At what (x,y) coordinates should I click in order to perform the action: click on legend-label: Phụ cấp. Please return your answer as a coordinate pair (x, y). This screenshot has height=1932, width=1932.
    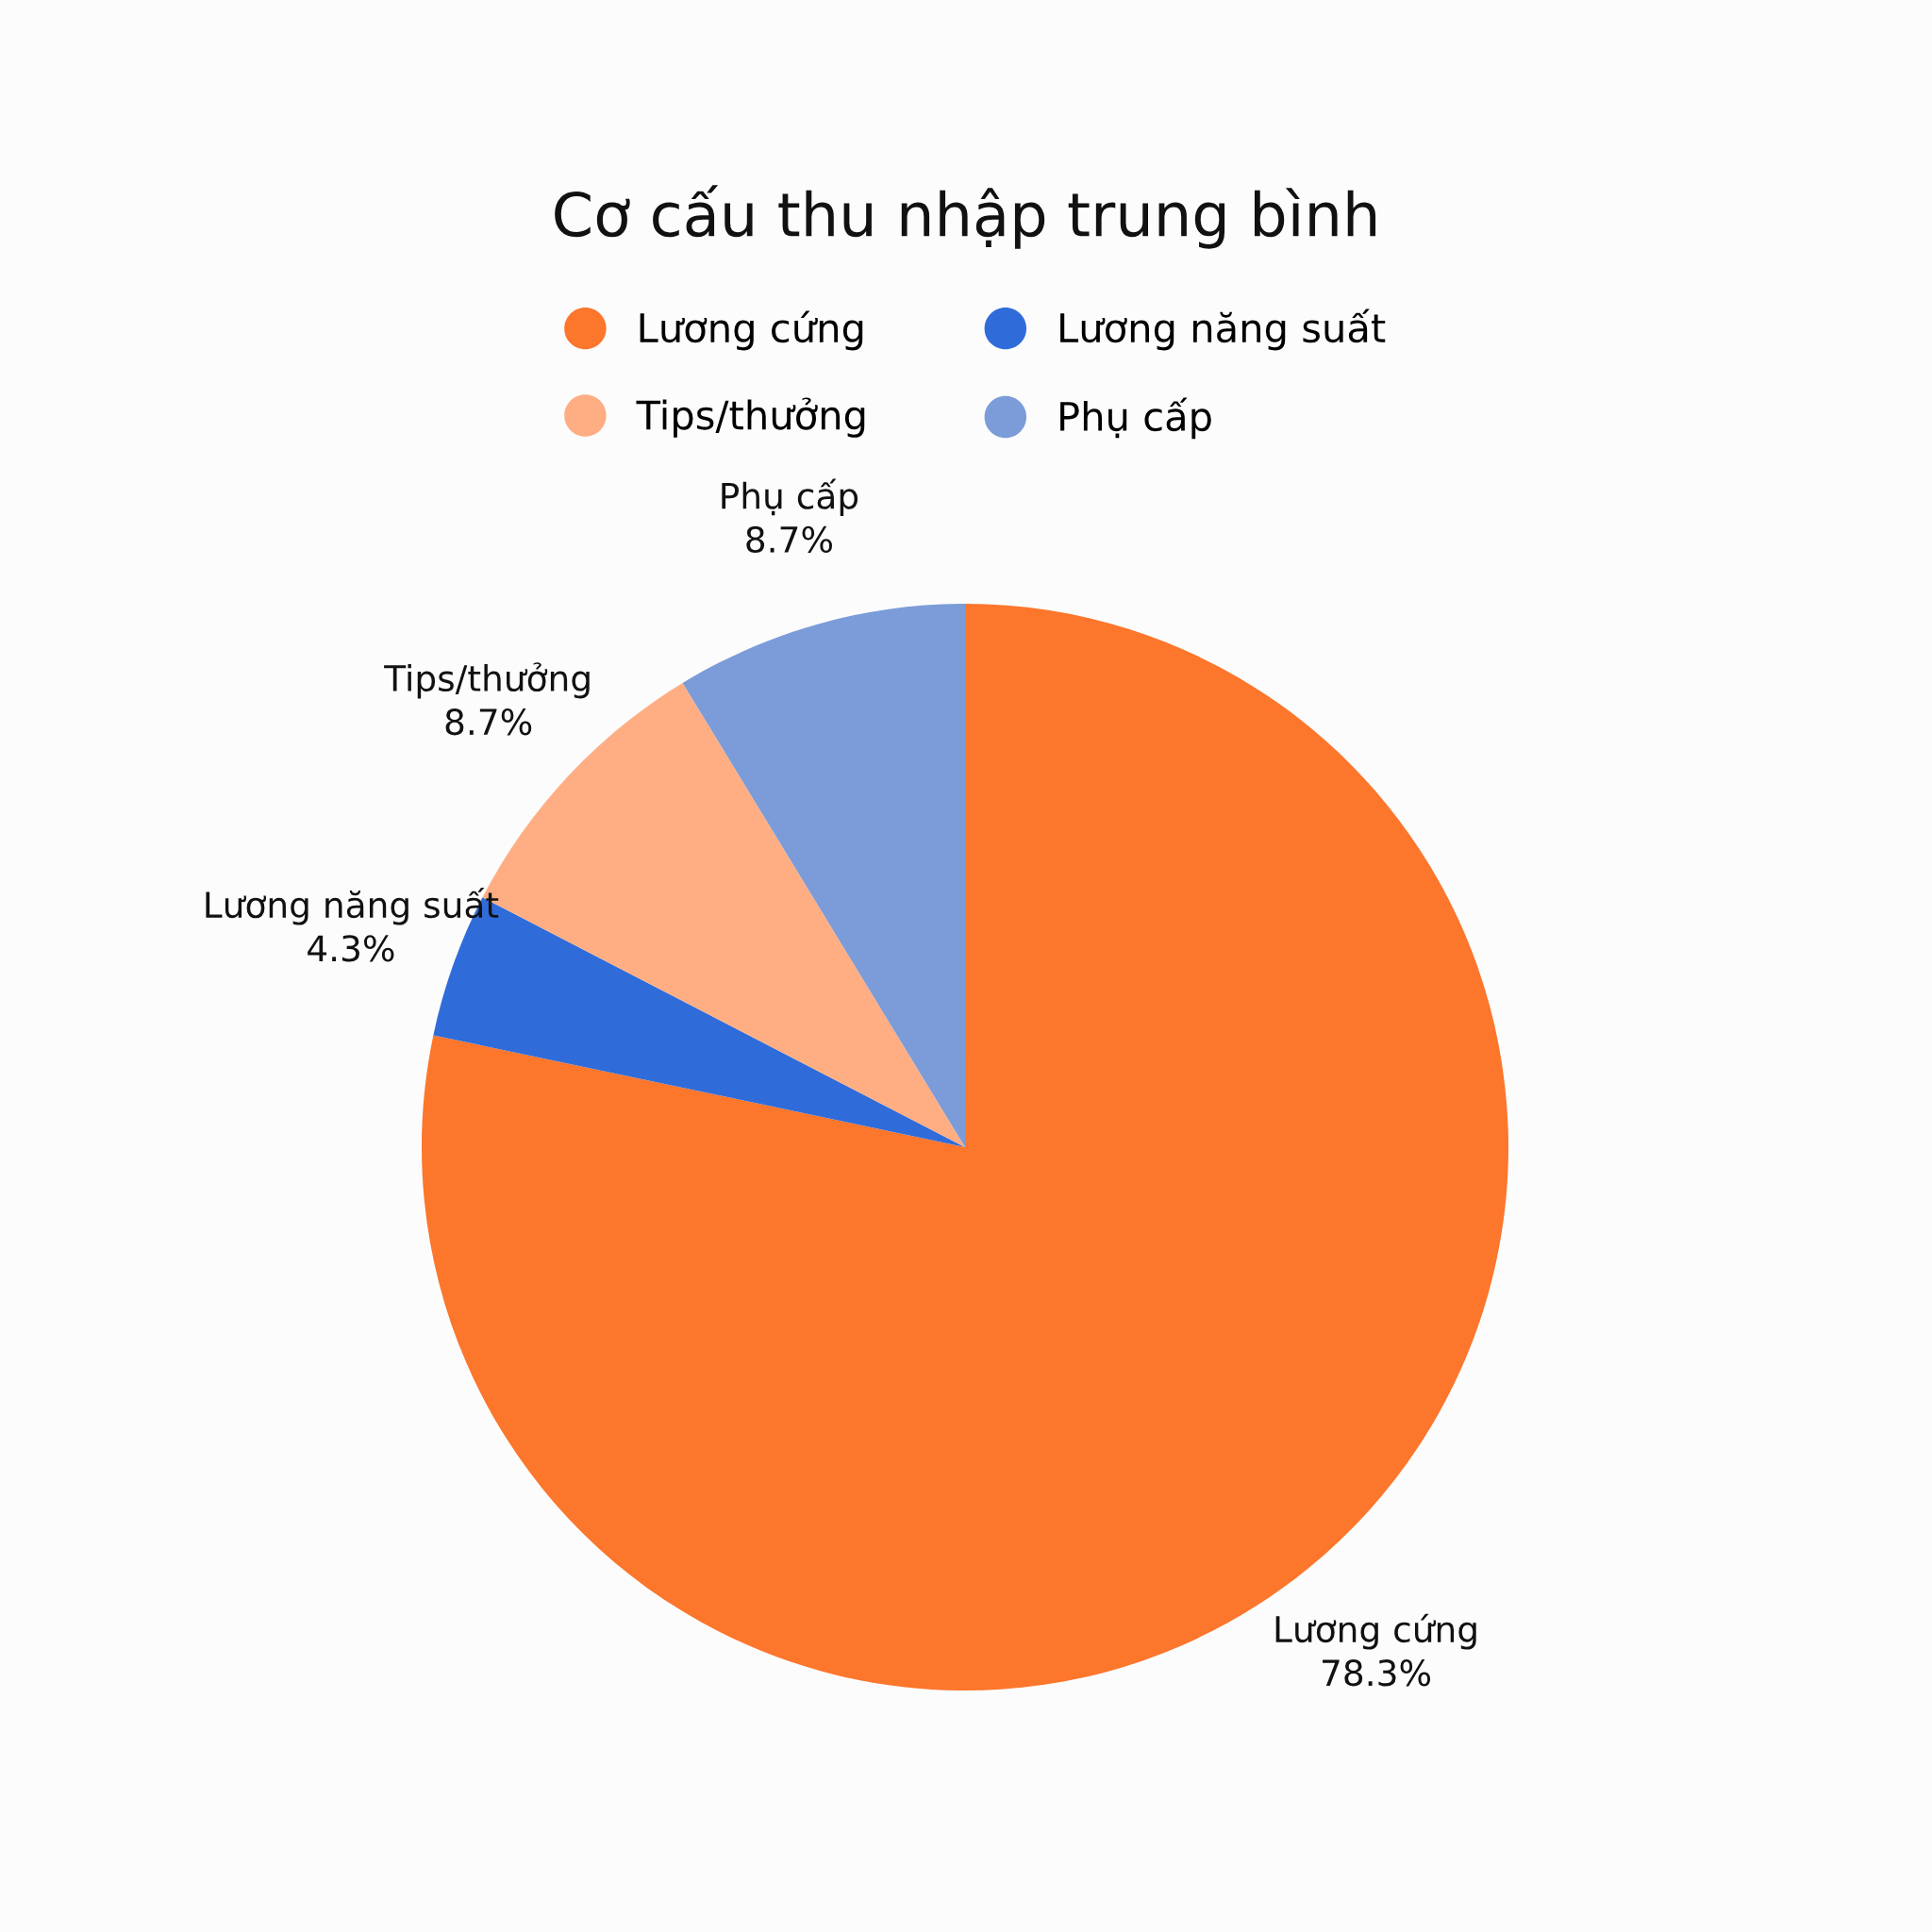
    Looking at the image, I should click on (1135, 418).